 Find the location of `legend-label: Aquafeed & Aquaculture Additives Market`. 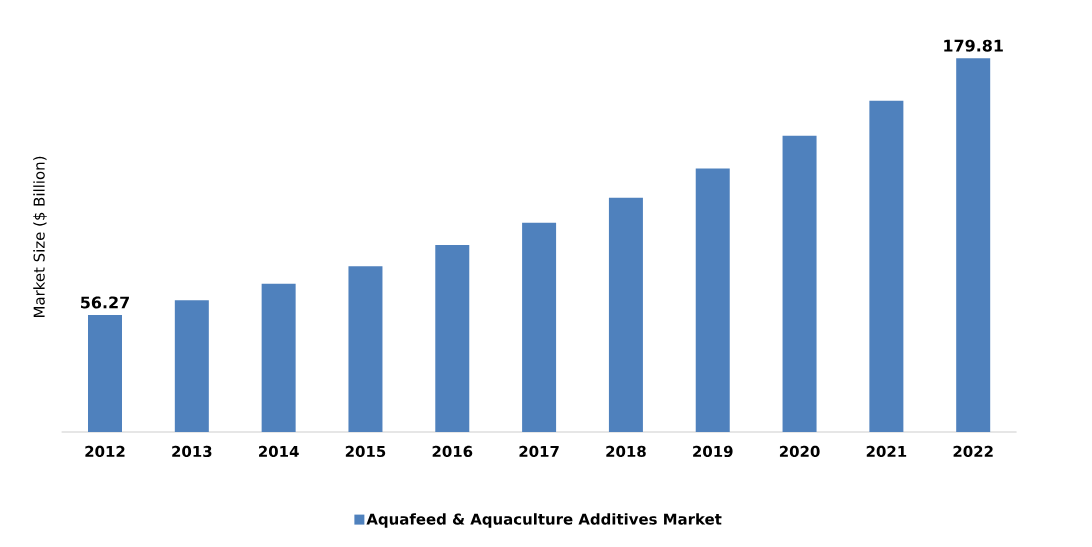

legend-label: Aquafeed & Aquaculture Additives Market is located at coordinates (544, 520).